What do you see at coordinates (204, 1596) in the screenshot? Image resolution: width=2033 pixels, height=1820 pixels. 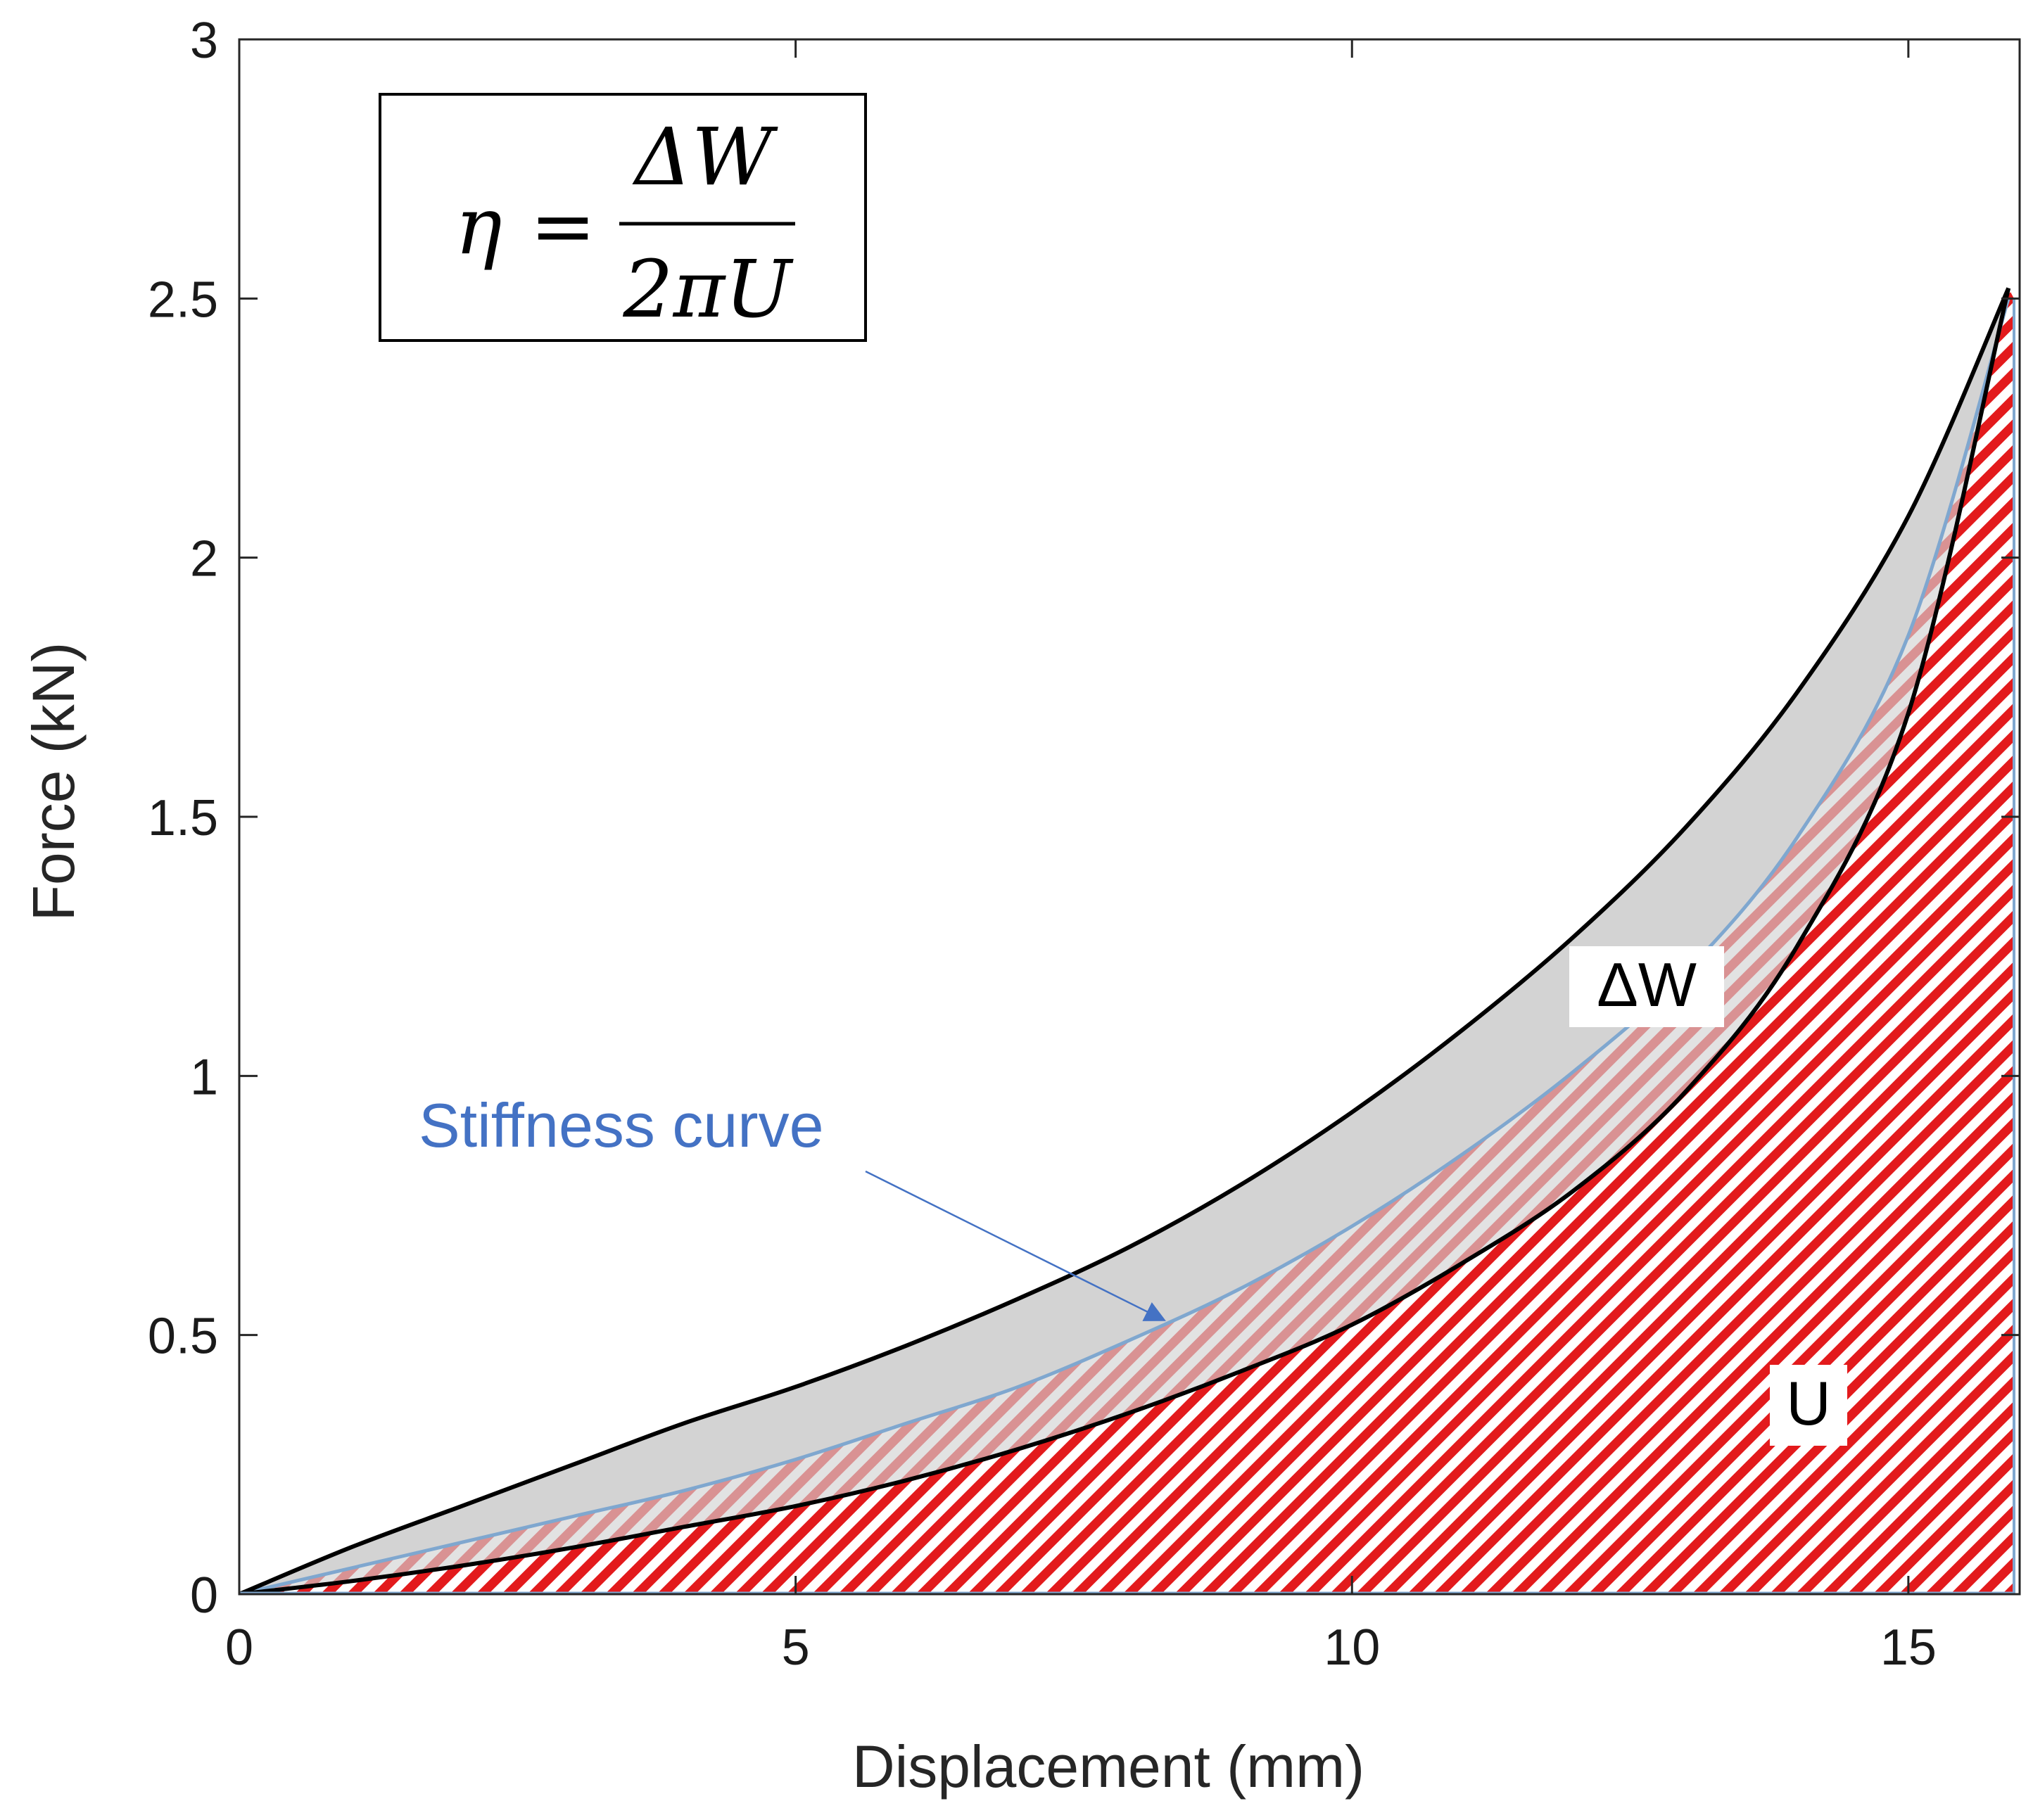 I see `y-tick-label: 0` at bounding box center [204, 1596].